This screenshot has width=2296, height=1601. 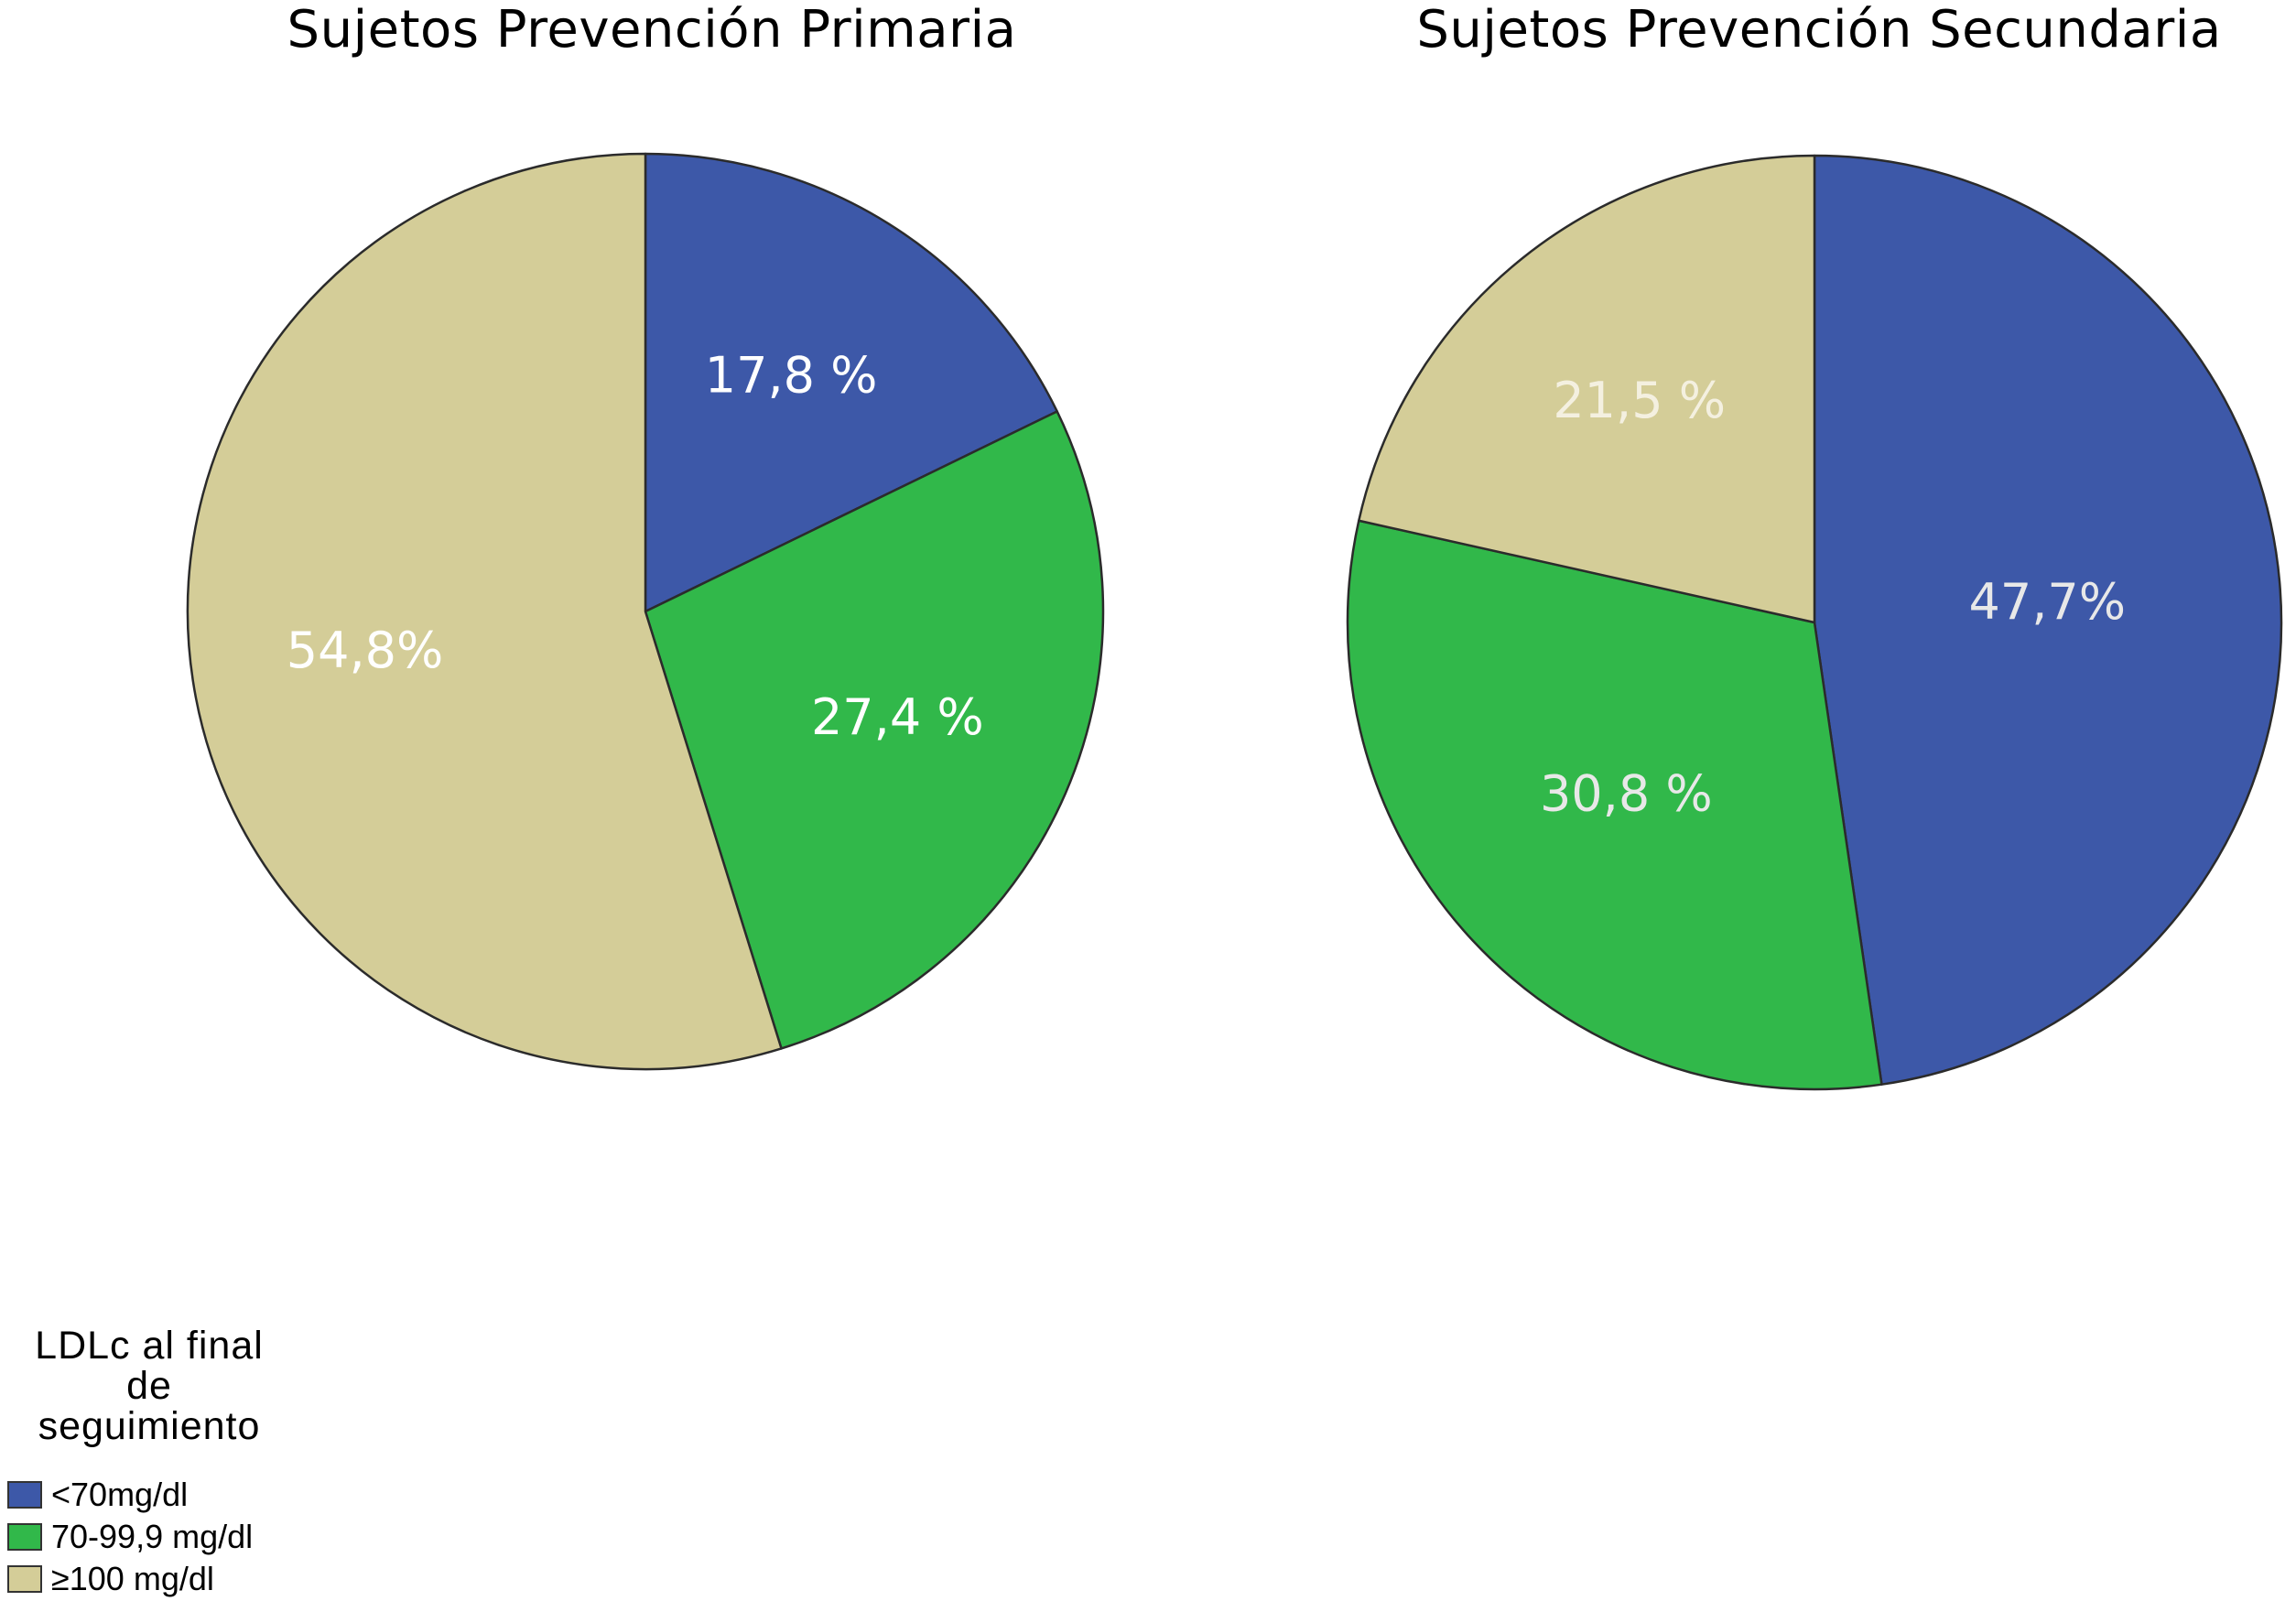 I want to click on legend-swatch-lt70, so click(x=24, y=1495).